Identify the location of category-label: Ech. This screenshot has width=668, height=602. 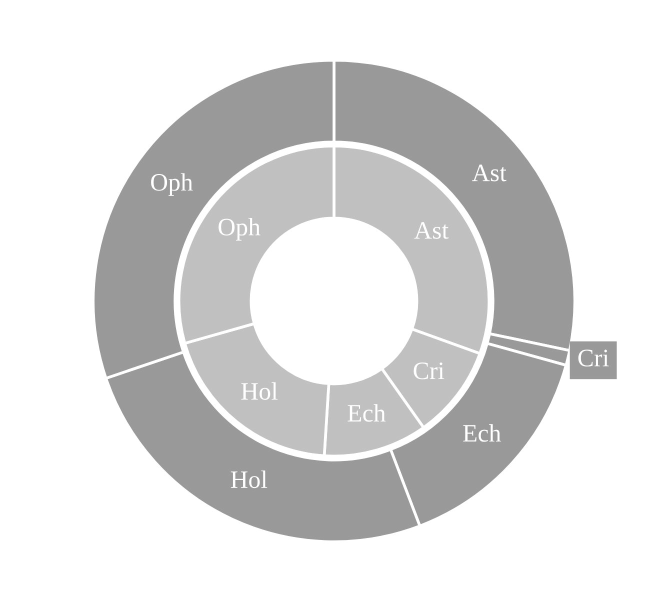
(482, 433).